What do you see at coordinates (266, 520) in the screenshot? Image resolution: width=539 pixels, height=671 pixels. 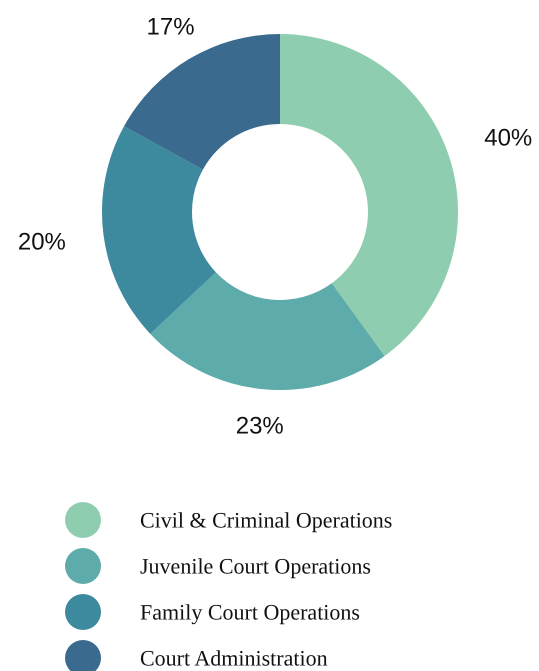 I see `legend-label: Civil & Criminal Operations` at bounding box center [266, 520].